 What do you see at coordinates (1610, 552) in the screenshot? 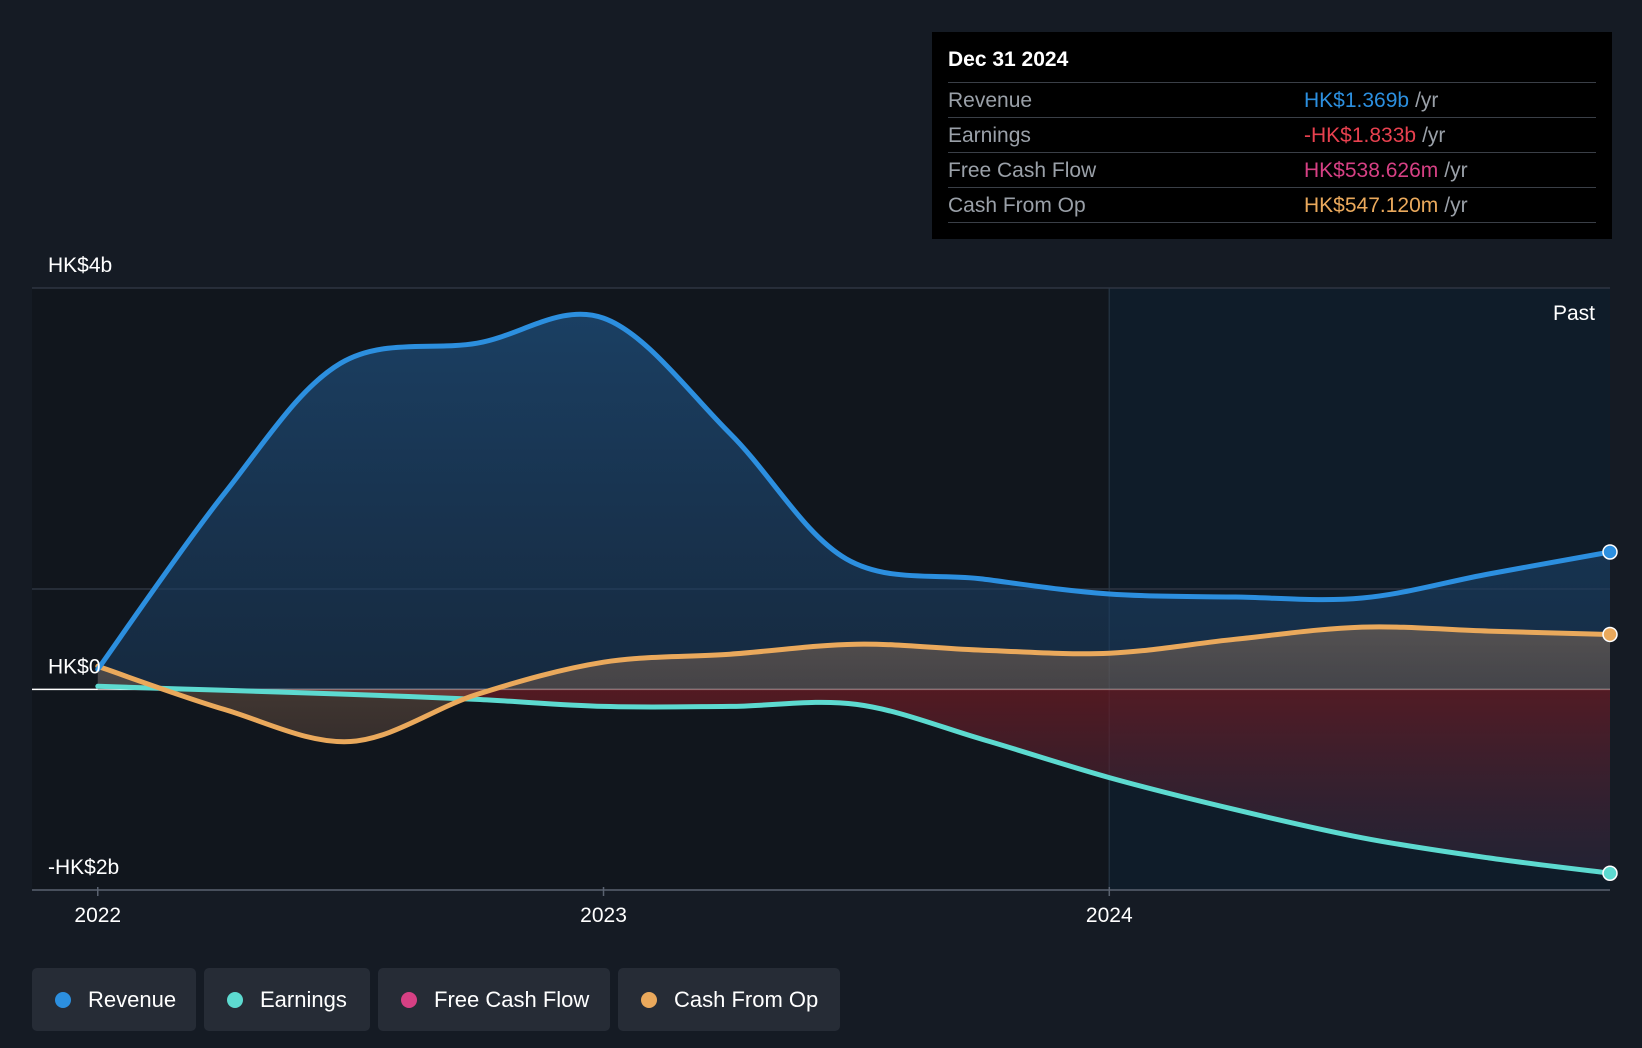
I see `end-point-revenue` at bounding box center [1610, 552].